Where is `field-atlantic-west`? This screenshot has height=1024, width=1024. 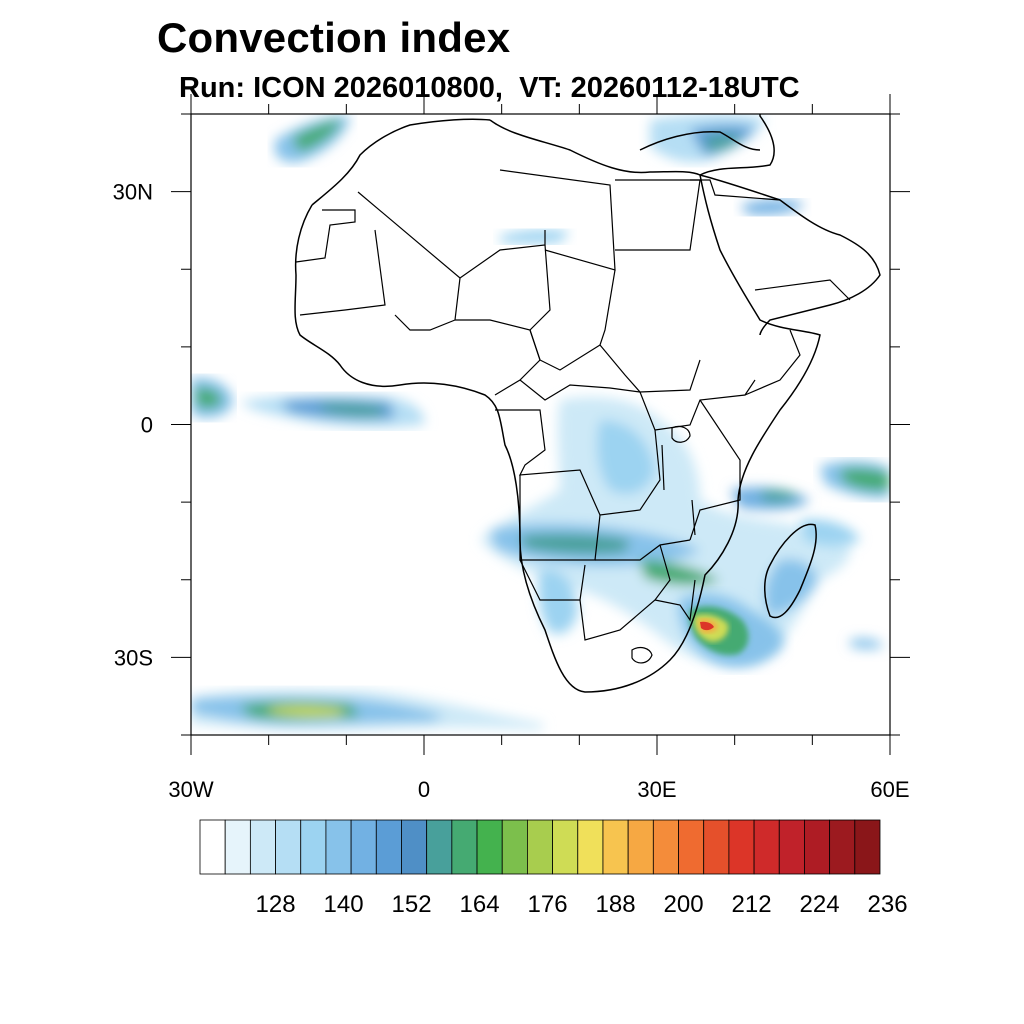
field-atlantic-west is located at coordinates (212, 397).